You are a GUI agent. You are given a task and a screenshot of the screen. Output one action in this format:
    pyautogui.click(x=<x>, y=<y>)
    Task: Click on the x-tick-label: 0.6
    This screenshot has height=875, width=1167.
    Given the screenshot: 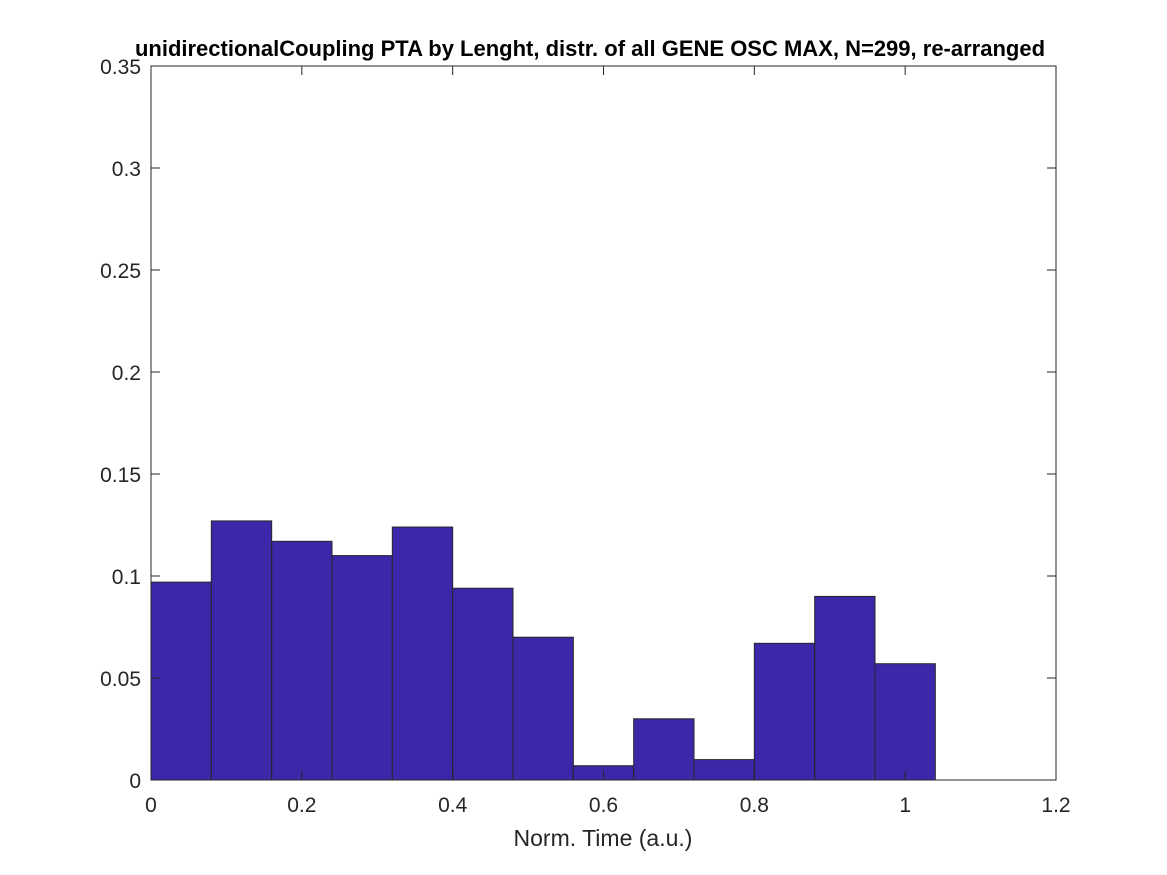 What is the action you would take?
    pyautogui.click(x=603, y=805)
    